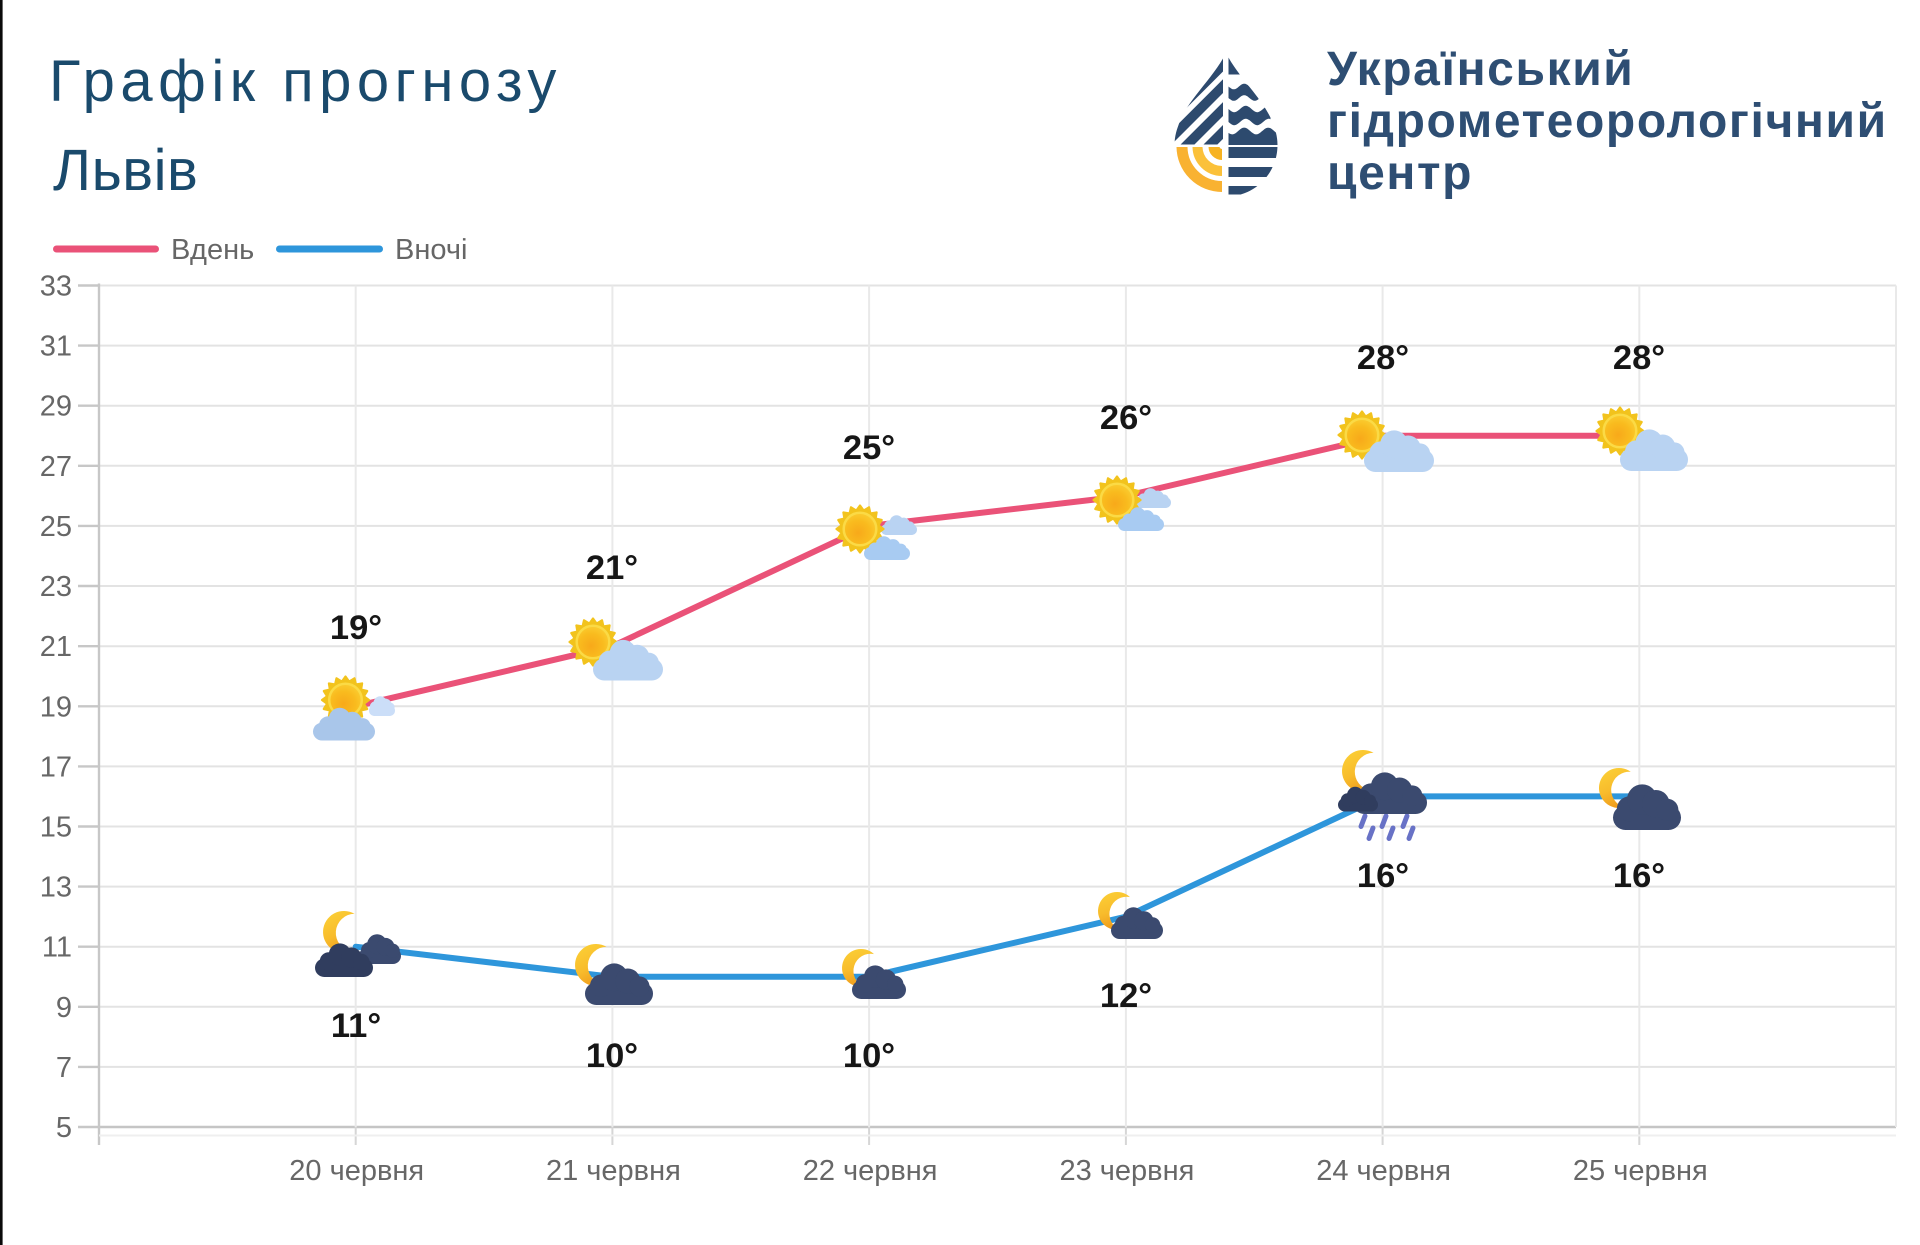 Image resolution: width=1920 pixels, height=1245 pixels. I want to click on svg-text: 25 червня, so click(1640, 1171).